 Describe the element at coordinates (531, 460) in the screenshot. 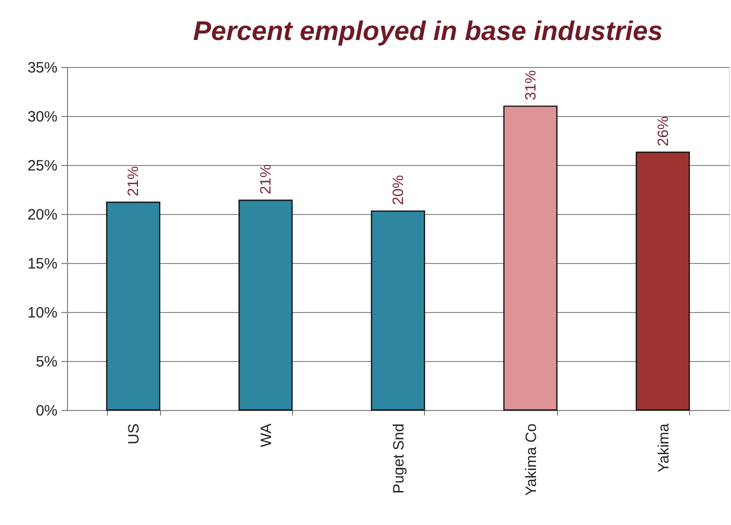

I see `x-tick-label: Yakima Co` at that location.